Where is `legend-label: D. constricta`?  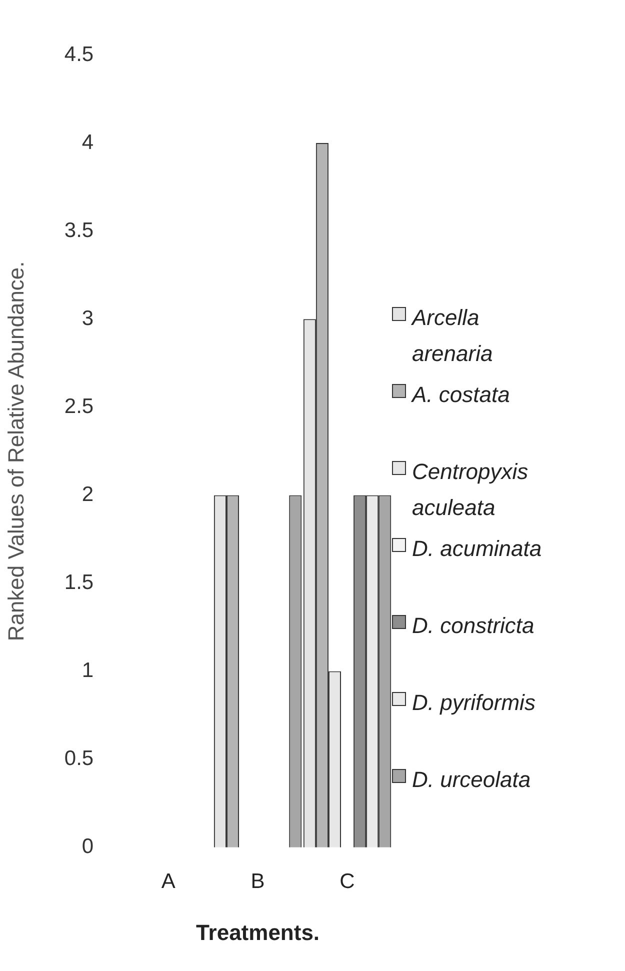 legend-label: D. constricta is located at coordinates (474, 626).